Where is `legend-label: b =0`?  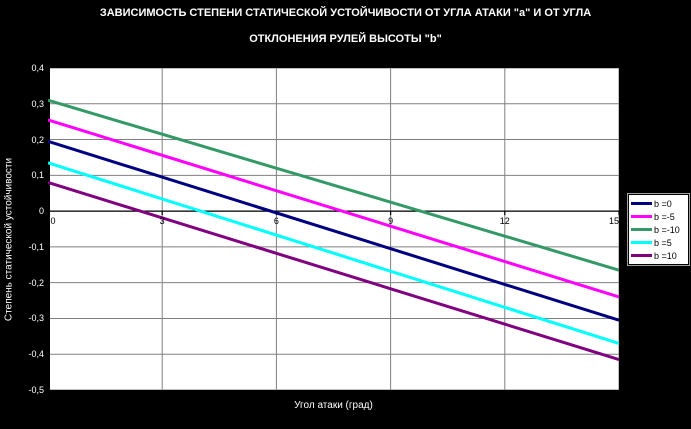 legend-label: b =0 is located at coordinates (663, 203).